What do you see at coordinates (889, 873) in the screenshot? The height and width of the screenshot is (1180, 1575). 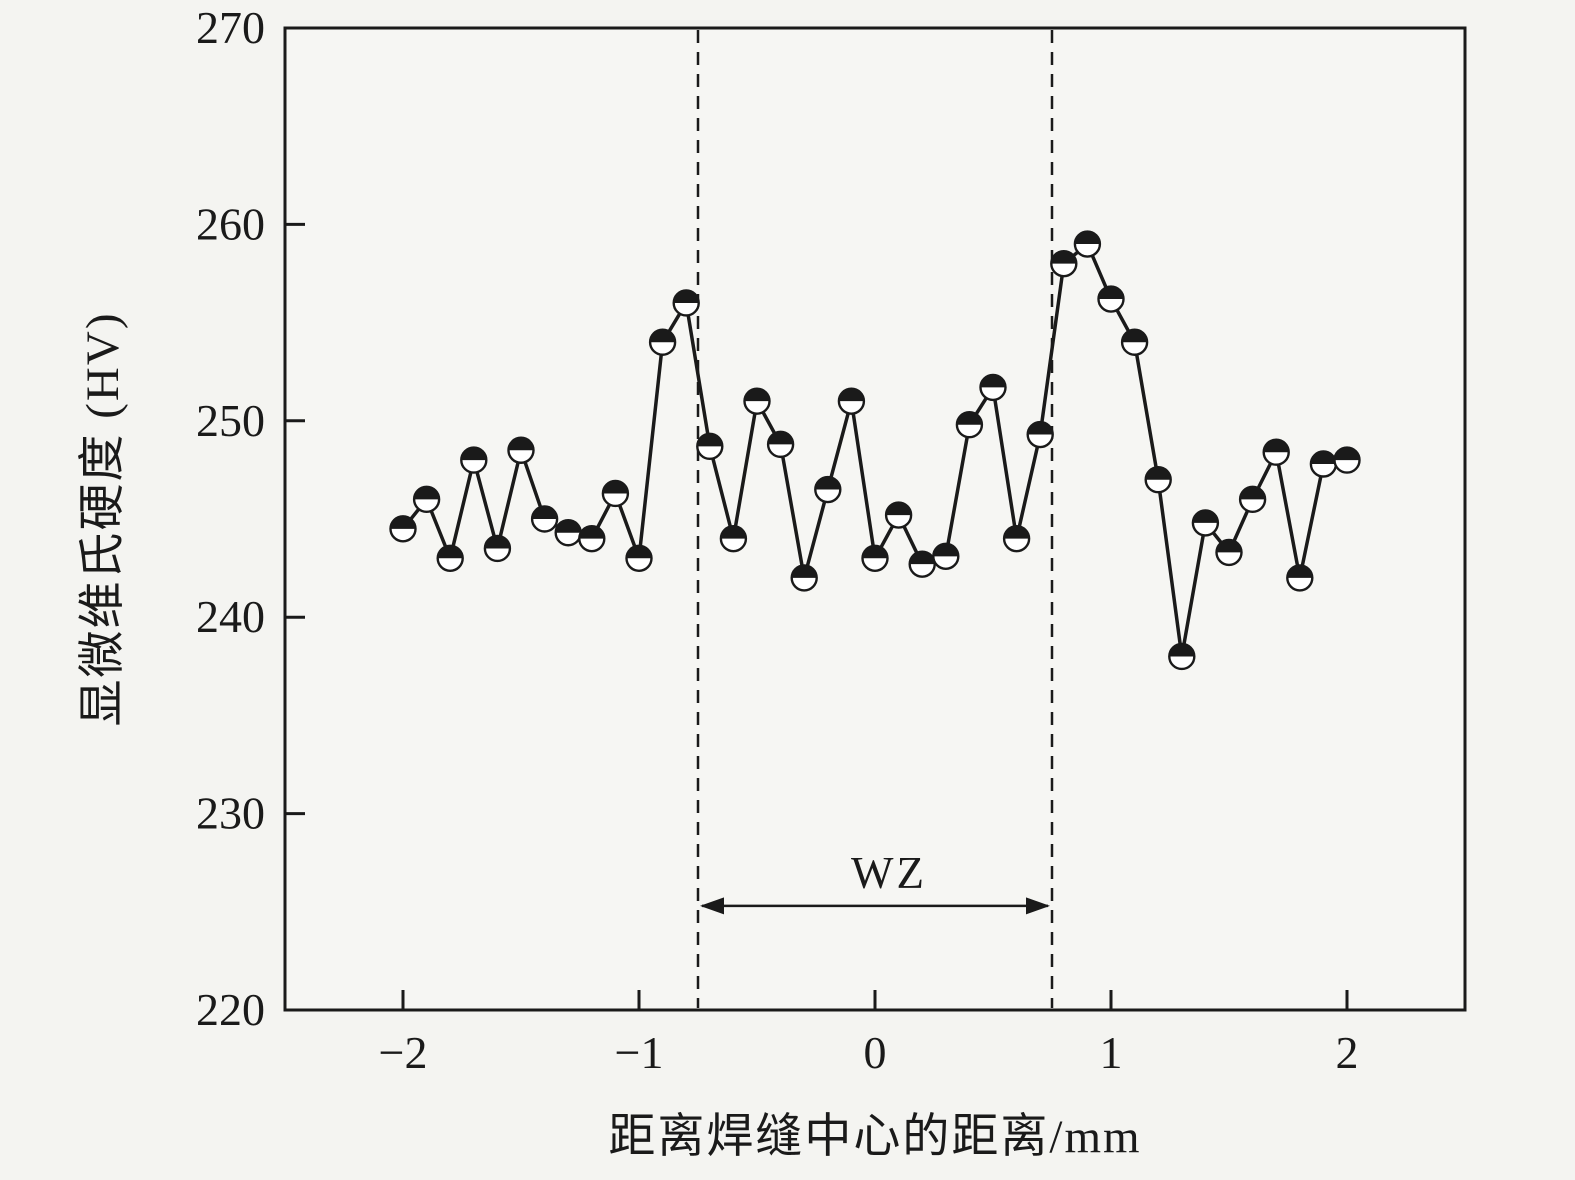 I see `weld-zone-label: WZ` at bounding box center [889, 873].